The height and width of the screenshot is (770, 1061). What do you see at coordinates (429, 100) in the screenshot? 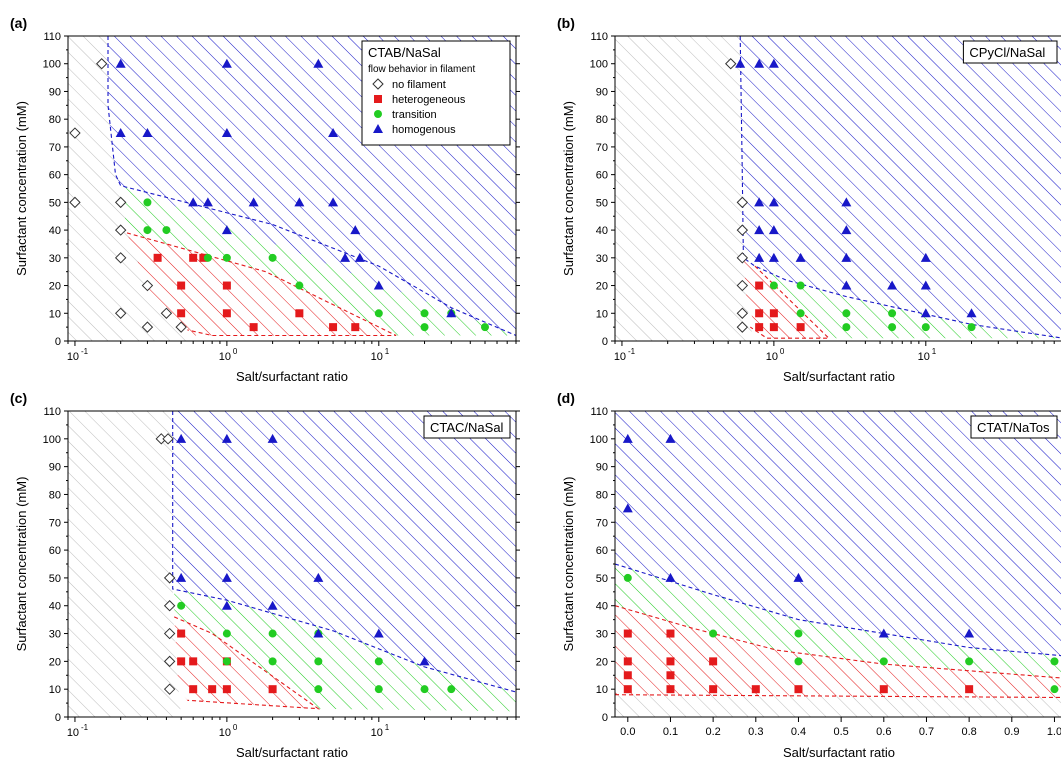
I see `legend-entry: heterogeneous` at bounding box center [429, 100].